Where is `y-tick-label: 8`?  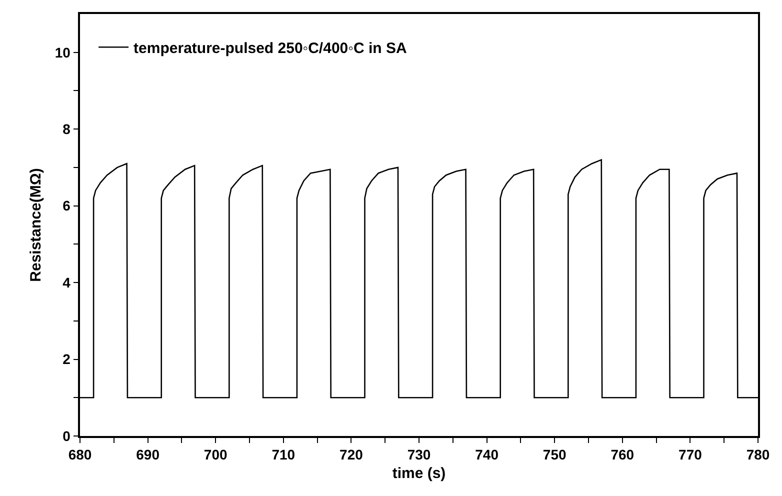 y-tick-label: 8 is located at coordinates (66, 128).